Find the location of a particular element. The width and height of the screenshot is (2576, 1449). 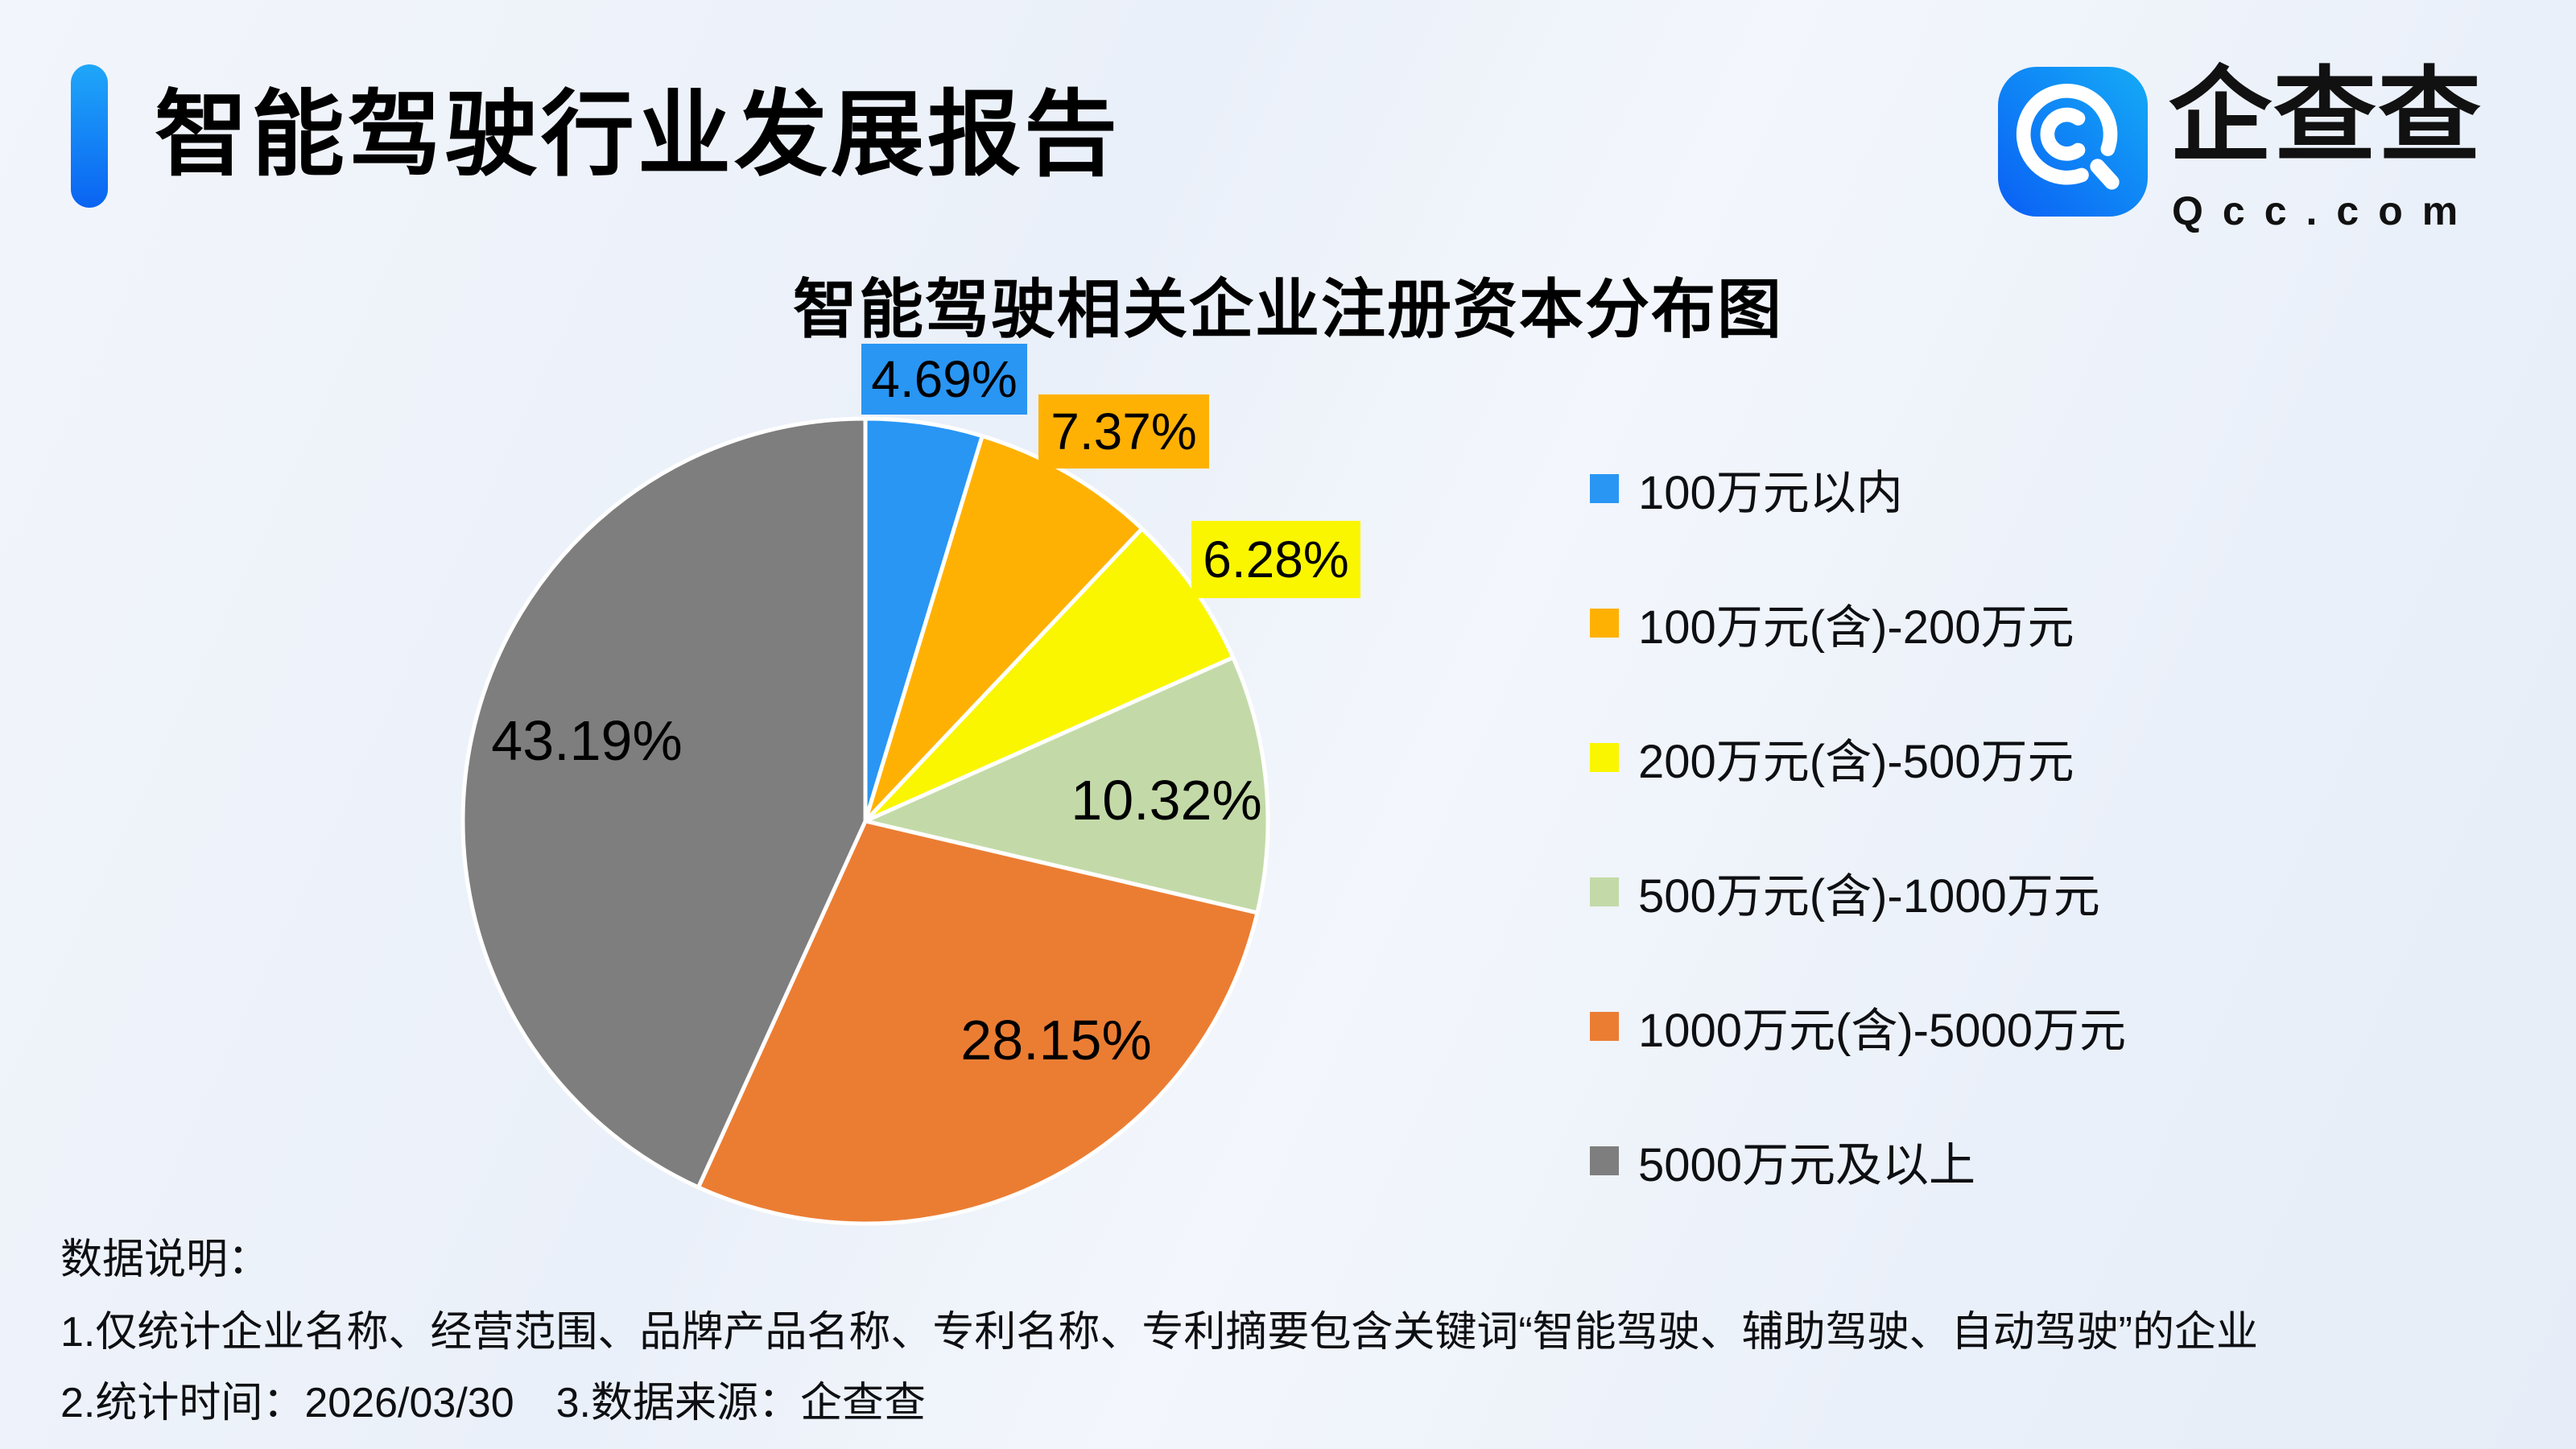

legend-item: 1000万元(含)-5000万元 is located at coordinates (1858, 1030).